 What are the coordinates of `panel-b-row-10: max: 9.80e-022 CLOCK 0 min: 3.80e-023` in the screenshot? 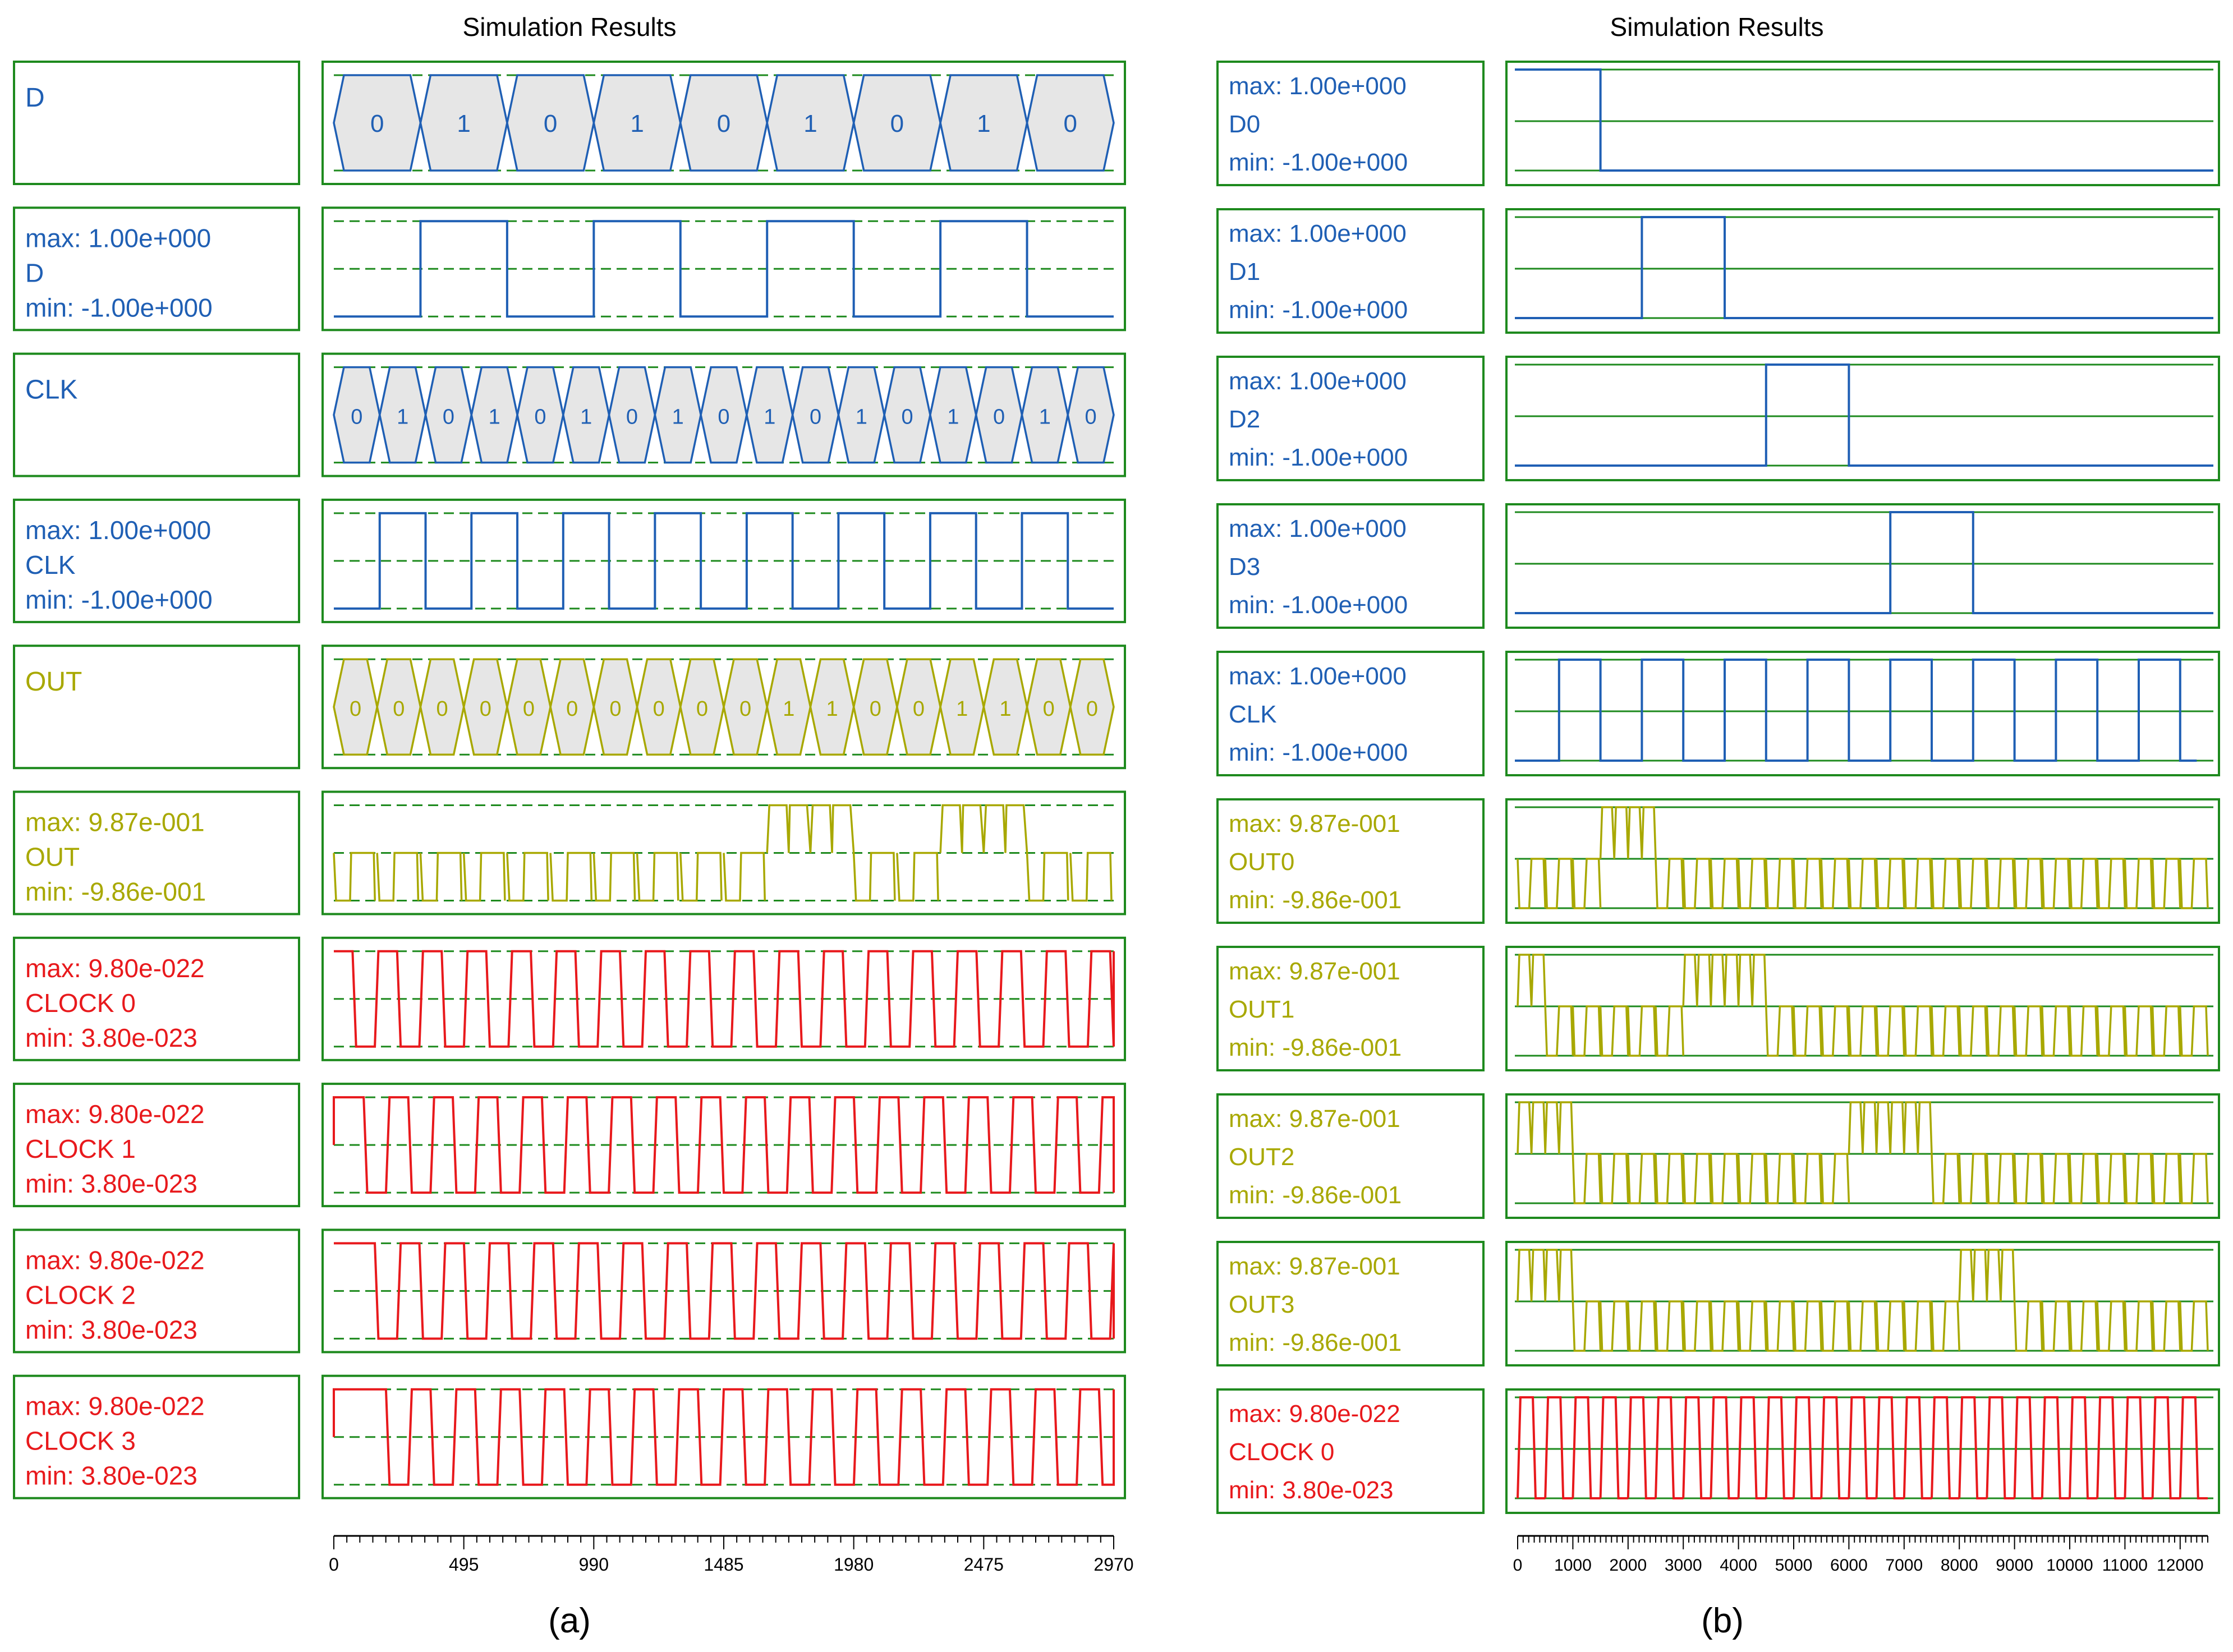 It's located at (1718, 1451).